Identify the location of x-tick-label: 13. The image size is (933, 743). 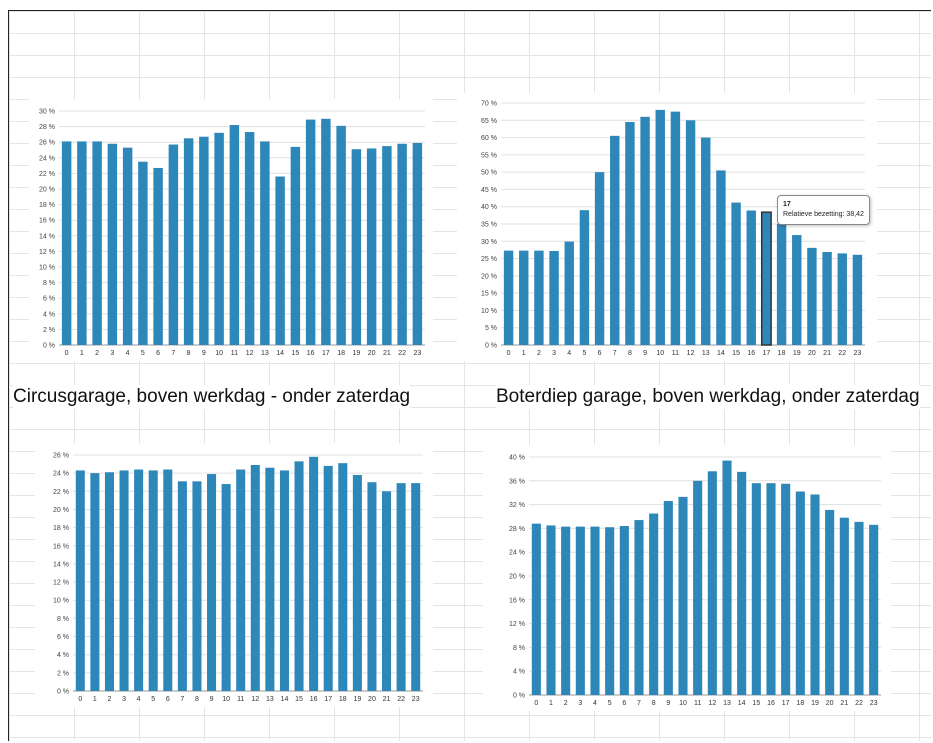
(706, 353).